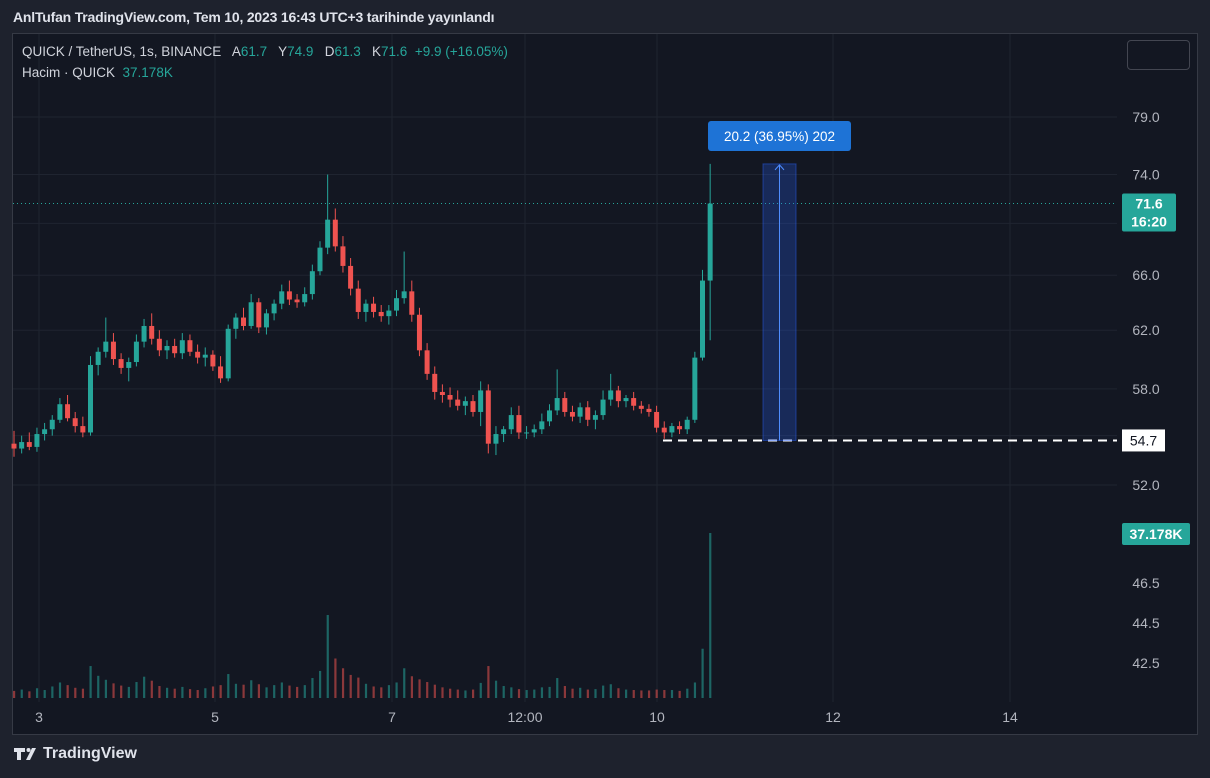 The height and width of the screenshot is (778, 1210). What do you see at coordinates (147, 72) in the screenshot?
I see `volume-value: 37.178K` at bounding box center [147, 72].